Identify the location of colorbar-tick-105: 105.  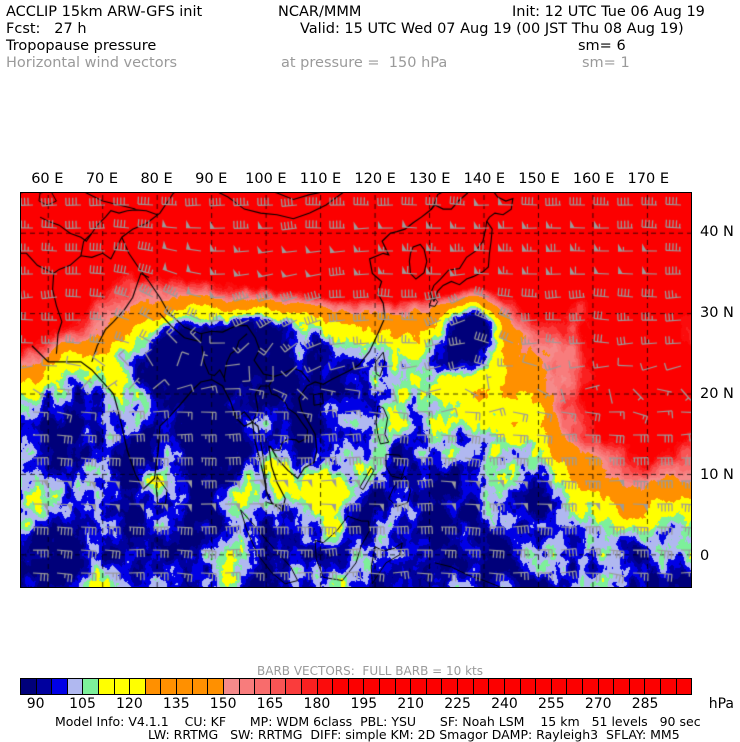
(82, 704).